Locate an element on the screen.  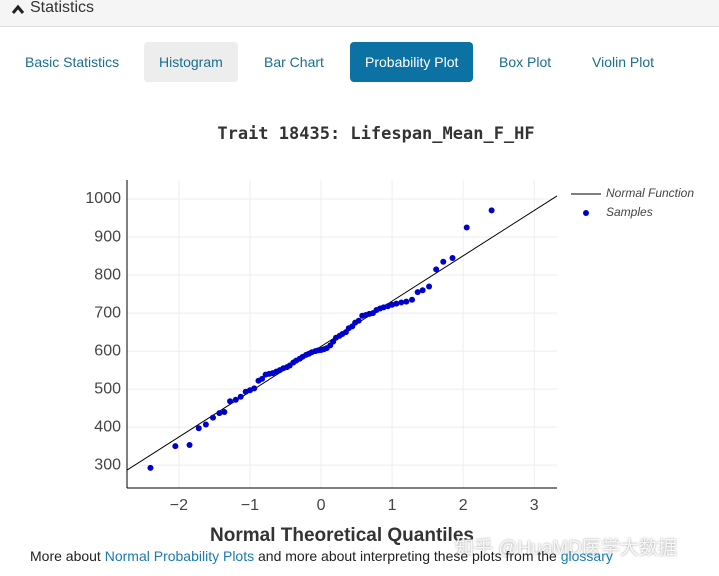
x-tick-label: 0 is located at coordinates (321, 505).